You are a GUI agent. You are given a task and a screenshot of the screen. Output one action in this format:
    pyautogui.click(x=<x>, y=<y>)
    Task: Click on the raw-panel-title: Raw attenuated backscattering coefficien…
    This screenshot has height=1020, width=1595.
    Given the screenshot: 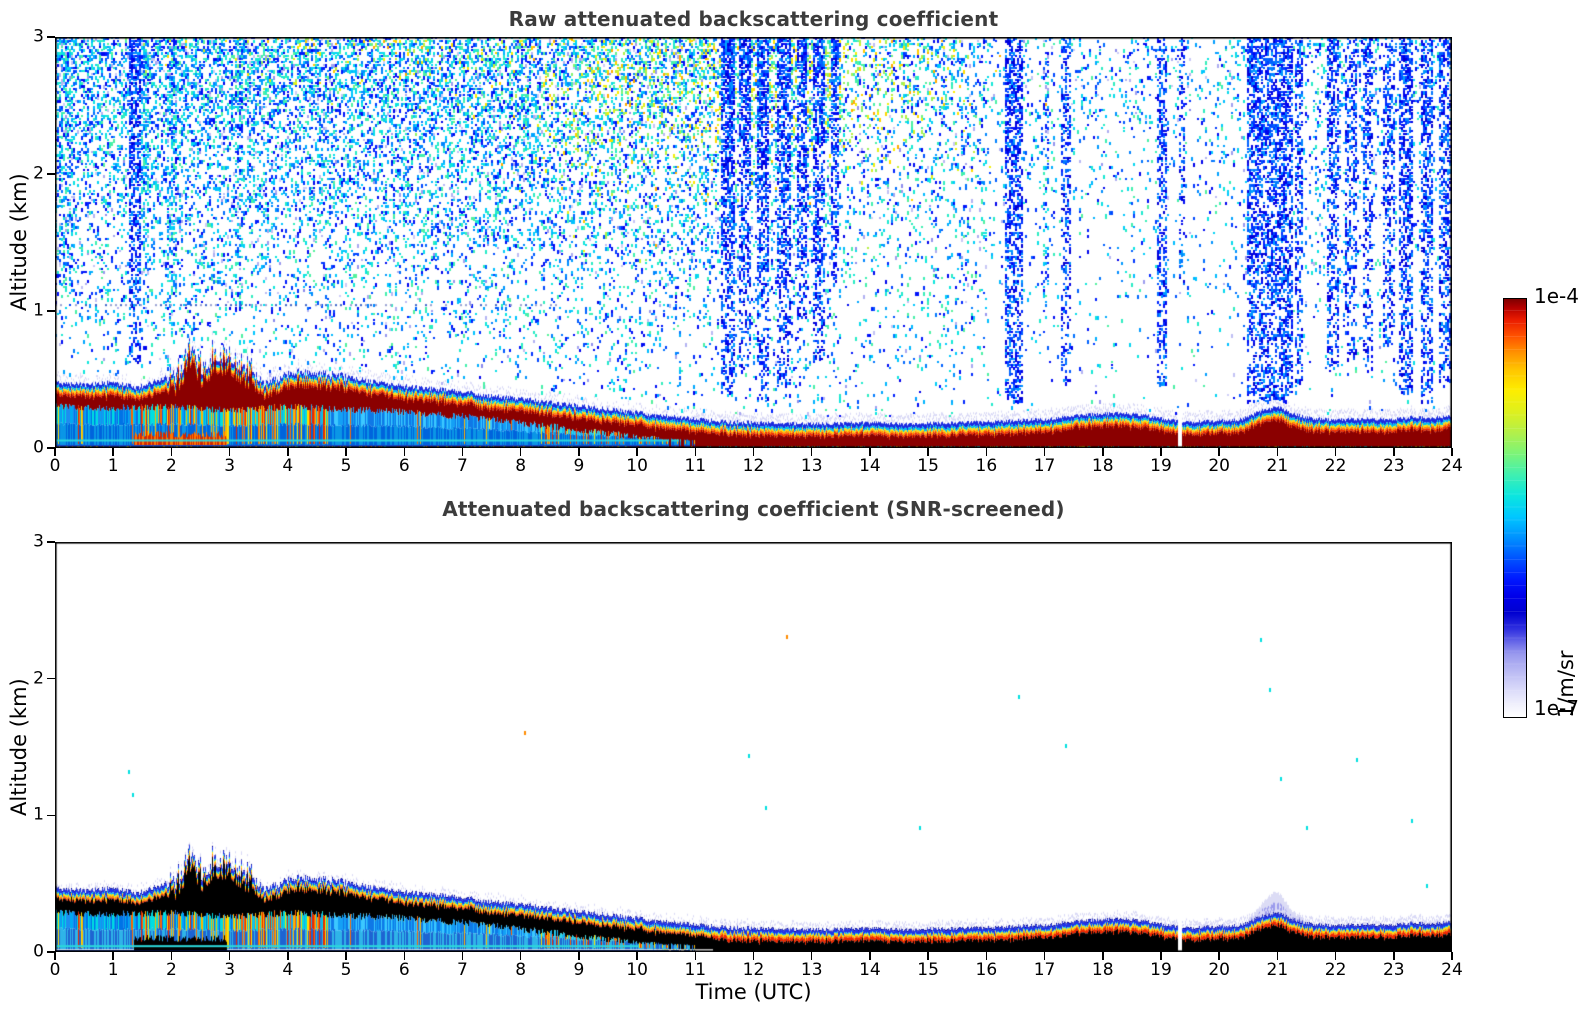 What is the action you would take?
    pyautogui.click(x=753, y=19)
    